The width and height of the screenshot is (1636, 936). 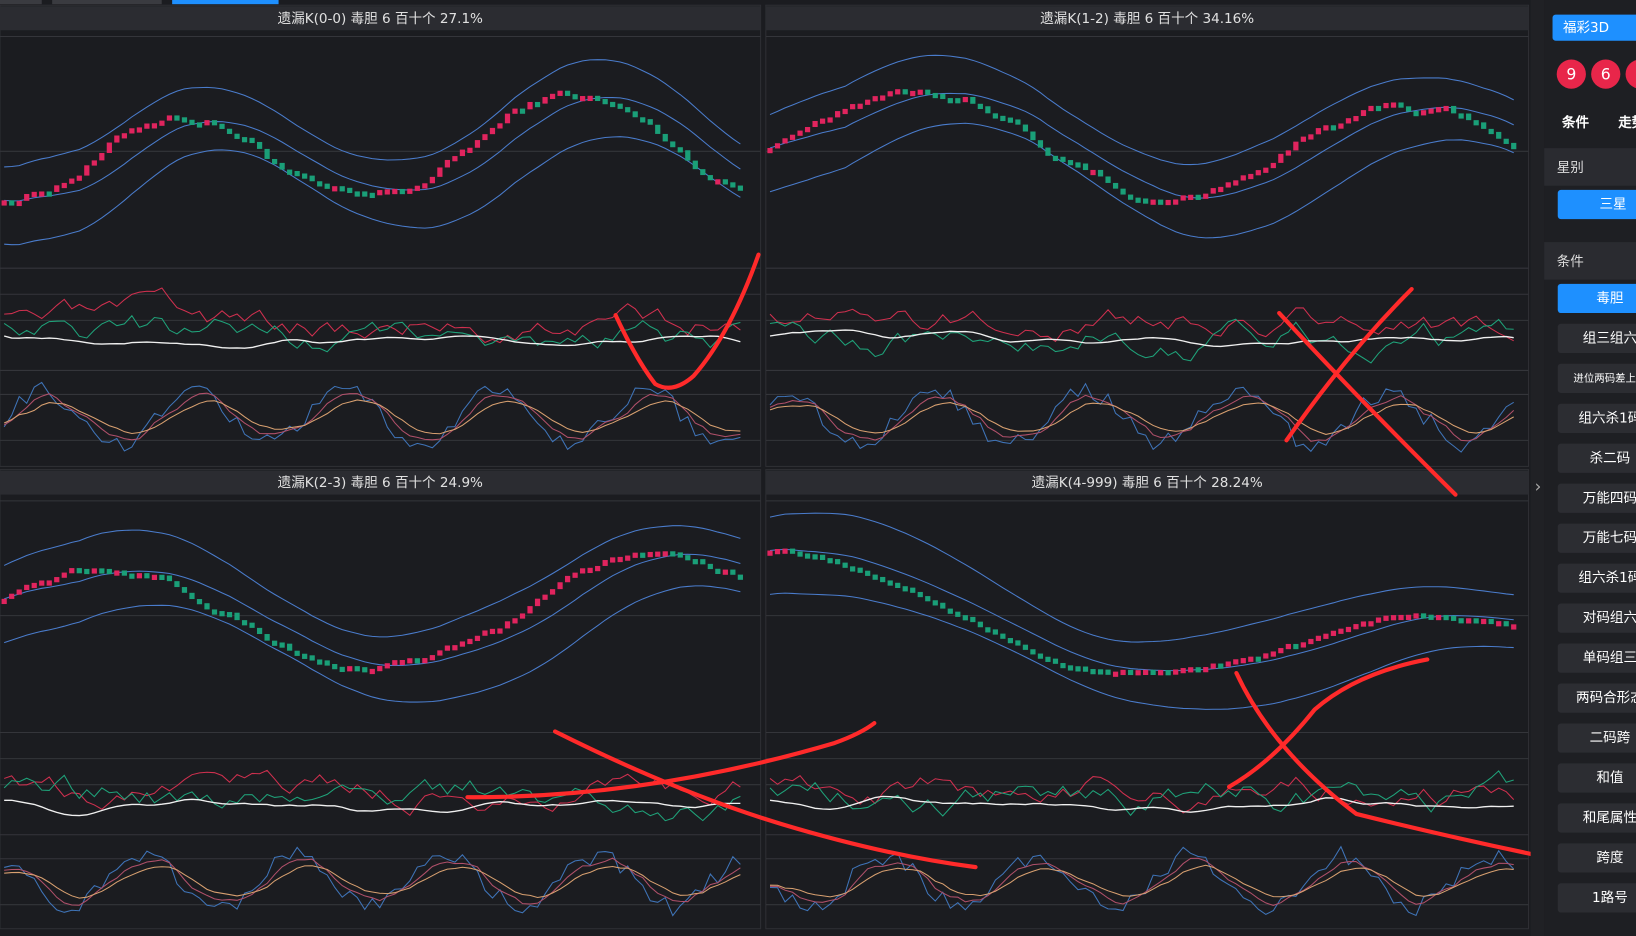 What do you see at coordinates (1328, 723) in the screenshot?
I see `cross-stroke` at bounding box center [1328, 723].